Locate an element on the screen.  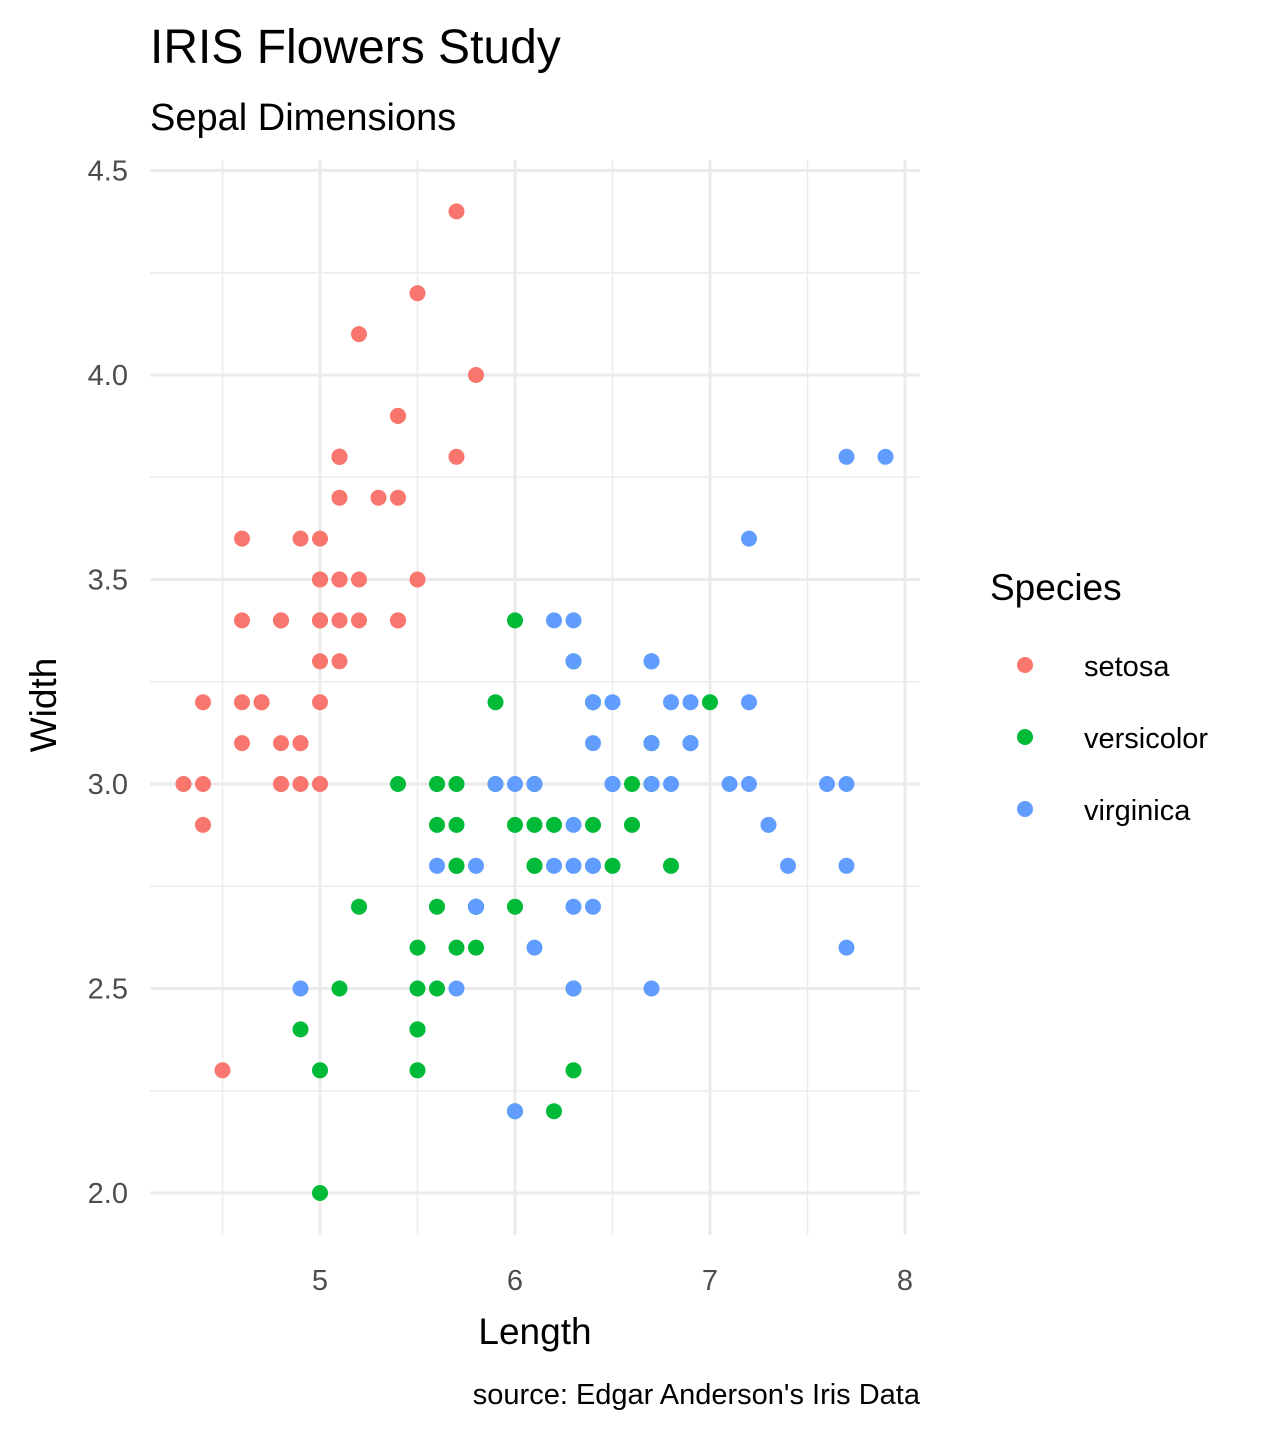
legend-key-versicolor is located at coordinates (1025, 737).